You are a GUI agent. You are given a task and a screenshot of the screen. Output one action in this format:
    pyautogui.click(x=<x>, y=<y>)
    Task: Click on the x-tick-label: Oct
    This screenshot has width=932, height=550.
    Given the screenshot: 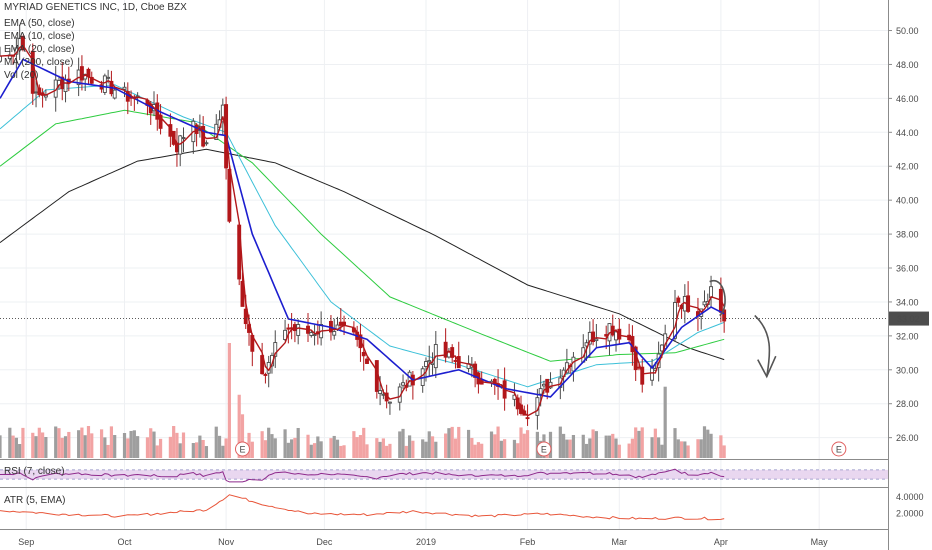 What is the action you would take?
    pyautogui.click(x=125, y=542)
    